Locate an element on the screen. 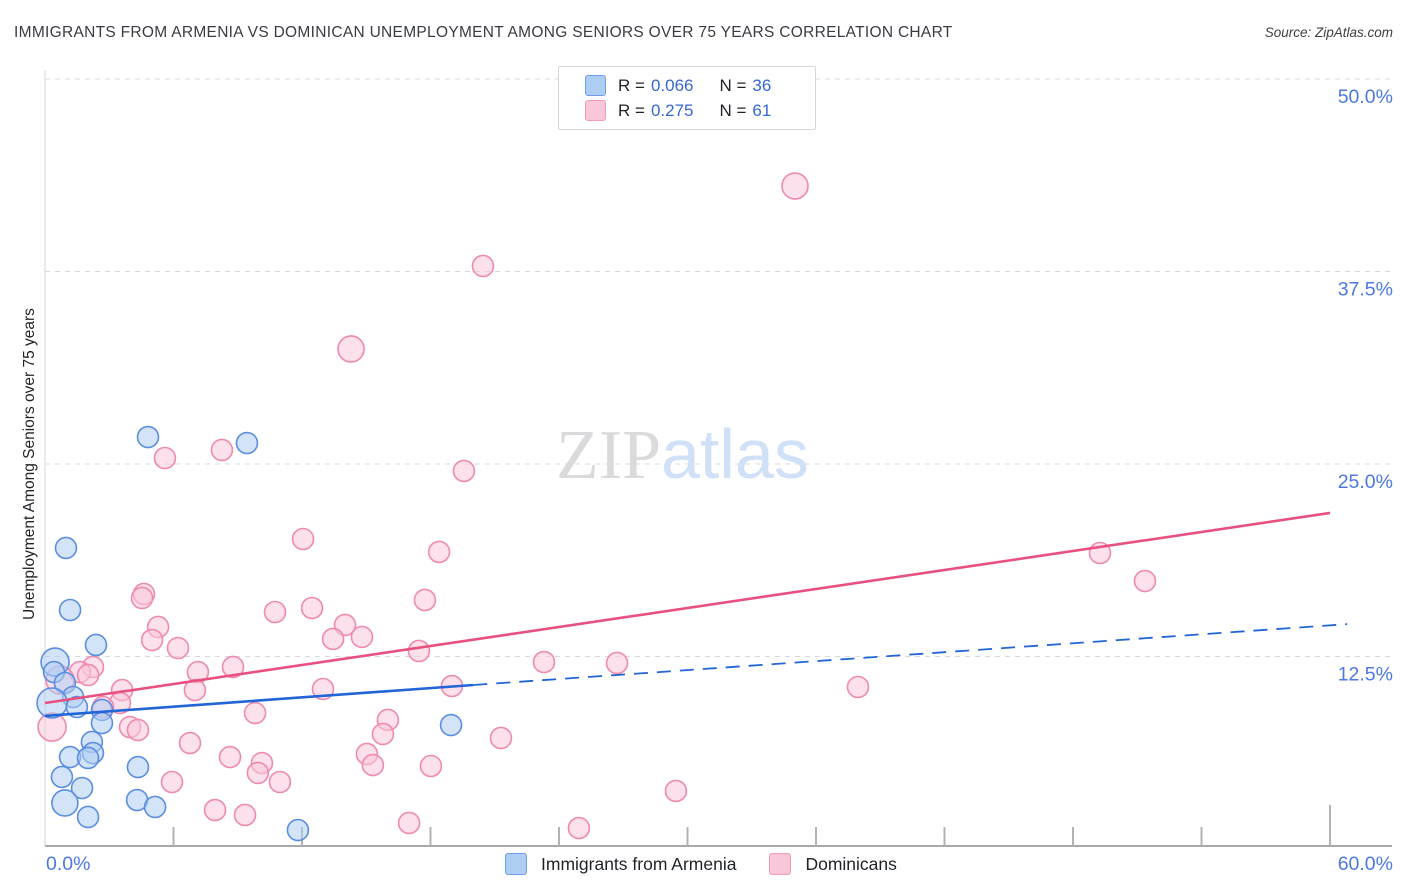  dominicans-series-swatch is located at coordinates (780, 864).